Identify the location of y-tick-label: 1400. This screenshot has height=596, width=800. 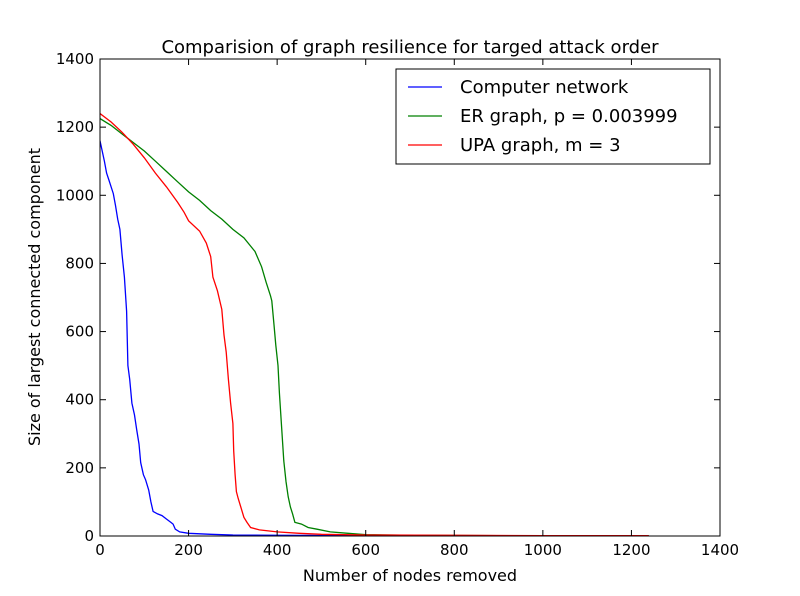
(75, 59).